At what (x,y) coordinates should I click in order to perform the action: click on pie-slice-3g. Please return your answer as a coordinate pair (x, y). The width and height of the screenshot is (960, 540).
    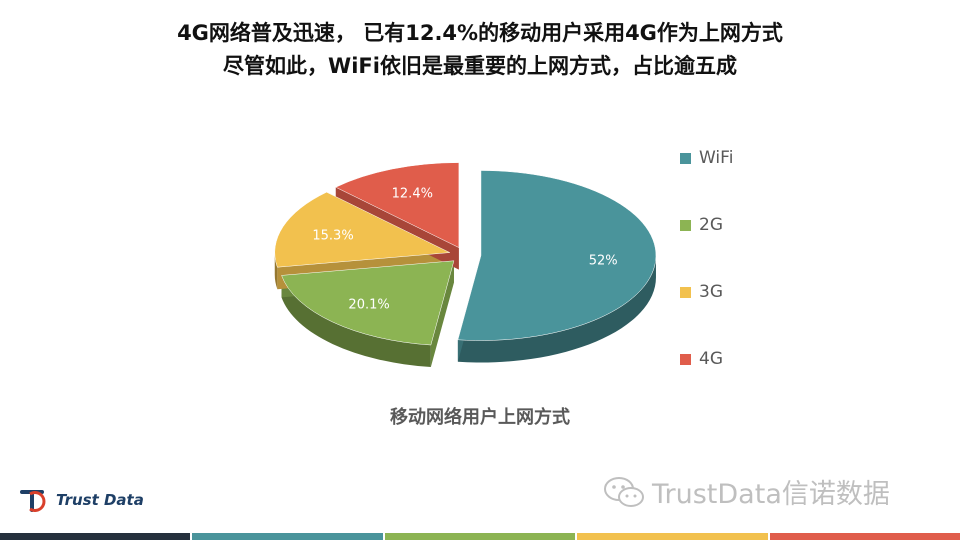
    Looking at the image, I should click on (362, 229).